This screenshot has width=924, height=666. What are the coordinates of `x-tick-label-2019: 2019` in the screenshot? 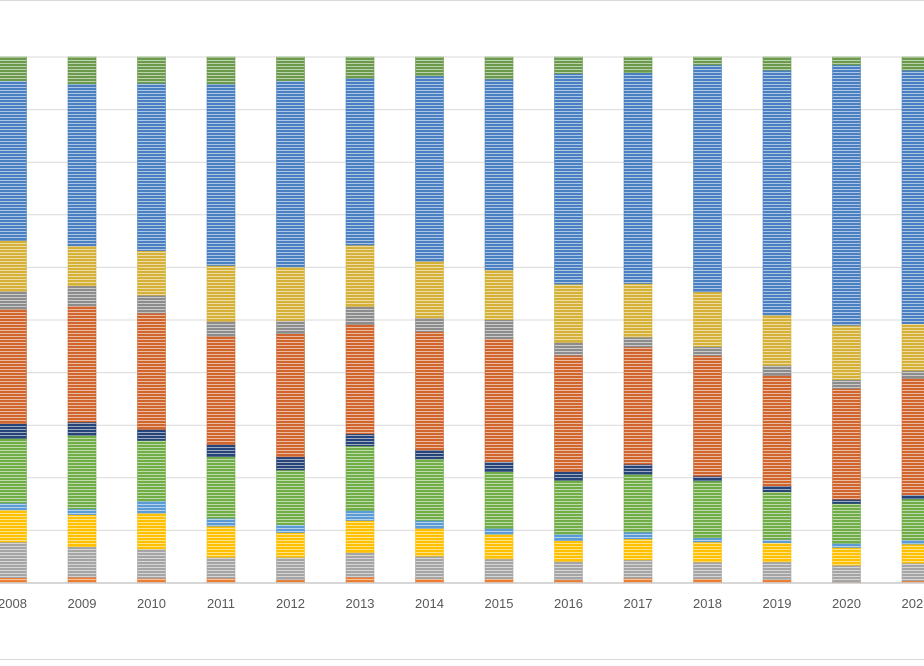 It's located at (777, 603).